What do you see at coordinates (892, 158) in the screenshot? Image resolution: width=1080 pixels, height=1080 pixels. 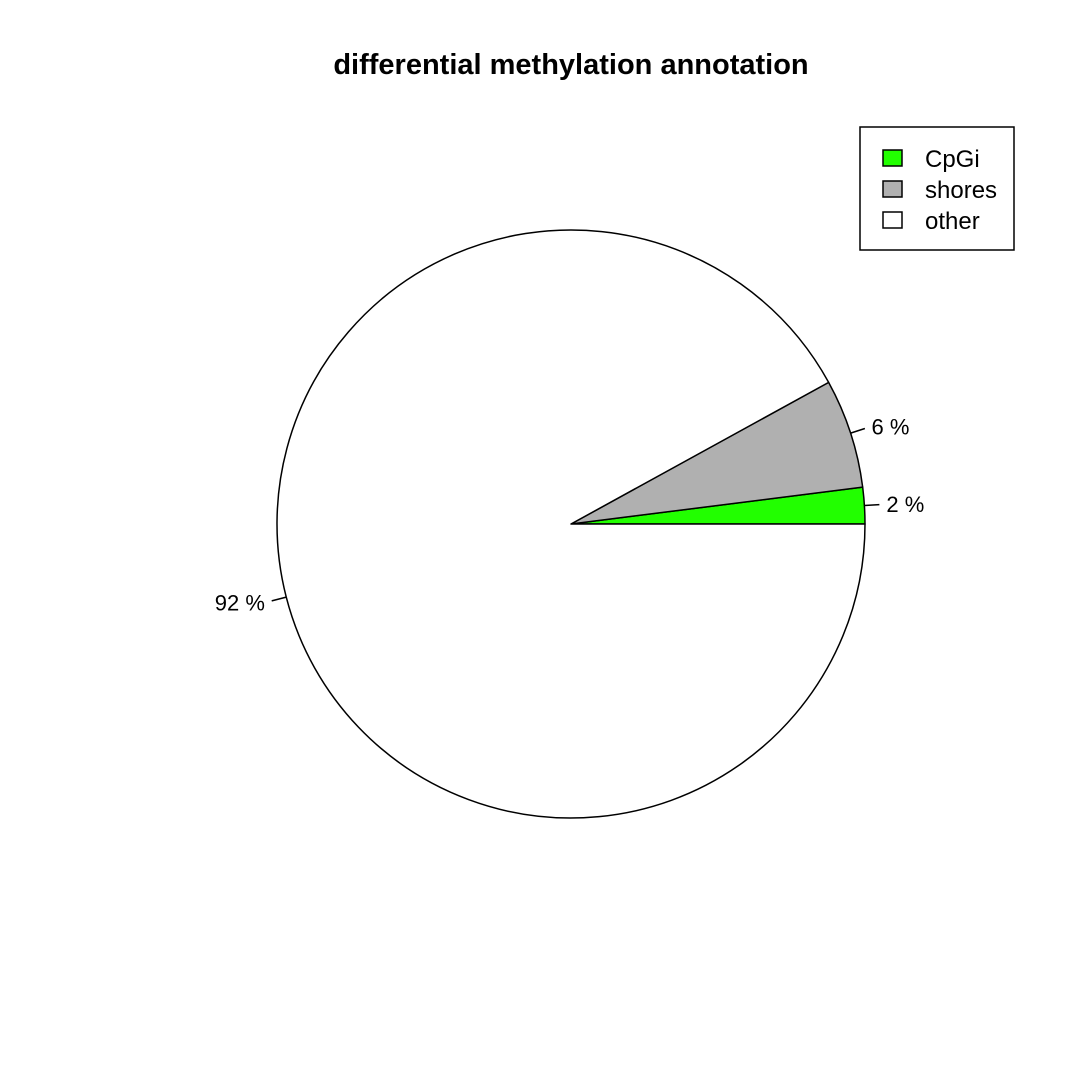 I see `legend-swatch-cpgi` at bounding box center [892, 158].